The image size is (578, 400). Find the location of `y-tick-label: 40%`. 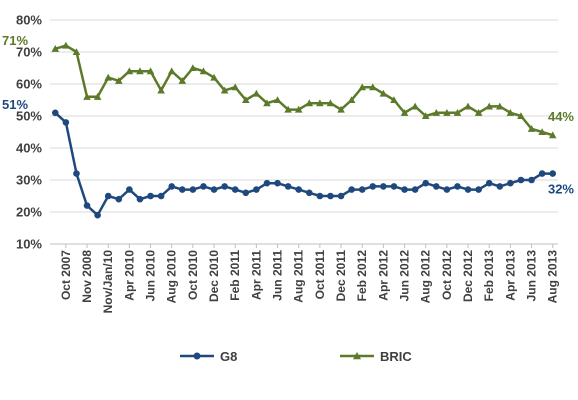

y-tick-label: 40% is located at coordinates (29, 148).